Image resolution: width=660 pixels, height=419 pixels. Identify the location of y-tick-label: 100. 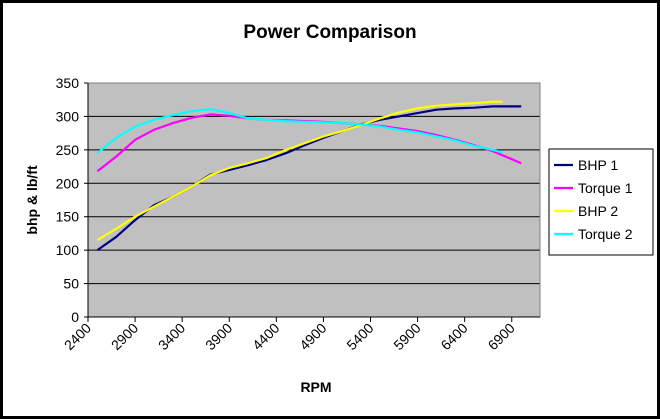
(68, 250).